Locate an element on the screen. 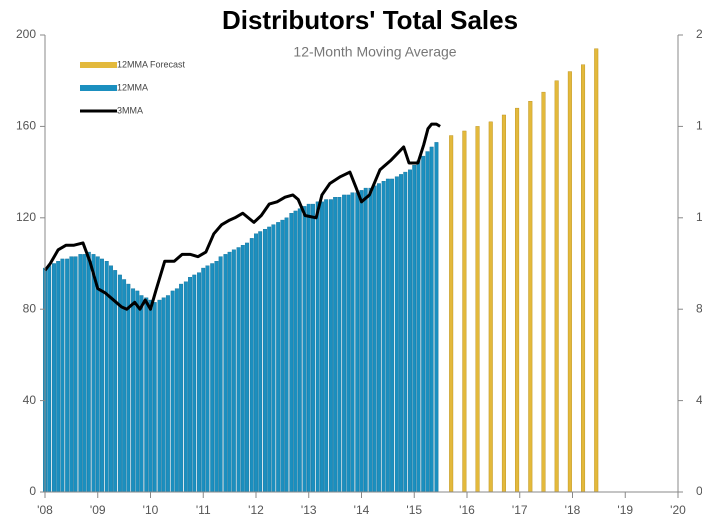 This screenshot has height=523, width=702. legend-label: 12MMA is located at coordinates (132, 87).